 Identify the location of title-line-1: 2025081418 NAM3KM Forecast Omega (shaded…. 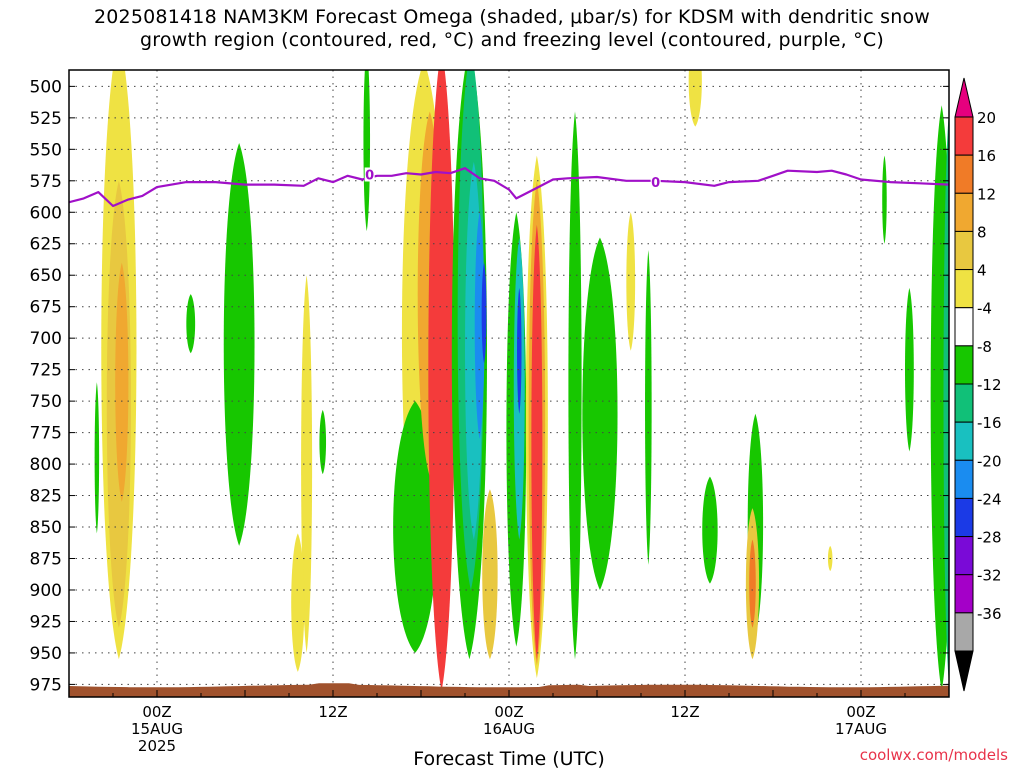
(512, 17).